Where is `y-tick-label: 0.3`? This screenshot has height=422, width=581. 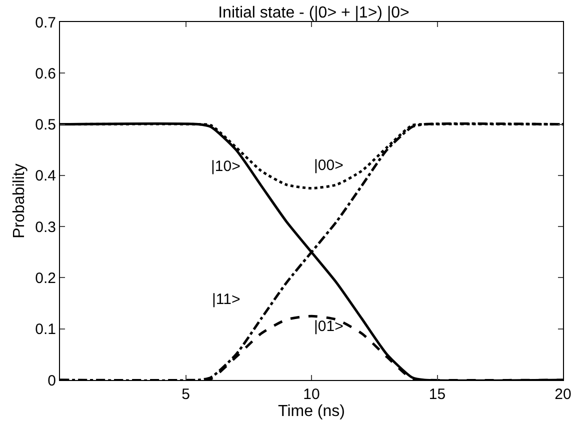 y-tick-label: 0.3 is located at coordinates (45, 227).